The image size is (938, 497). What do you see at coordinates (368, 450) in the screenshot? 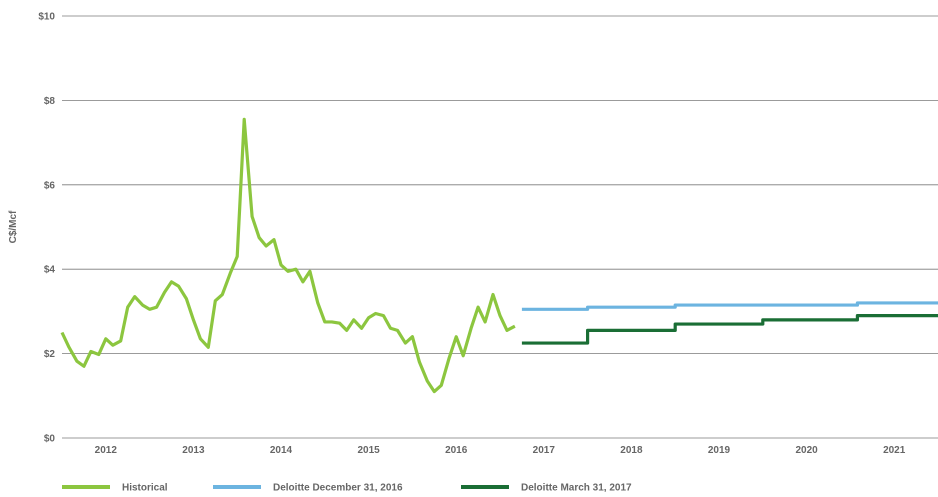
I see `x-tick-label: 2015` at bounding box center [368, 450].